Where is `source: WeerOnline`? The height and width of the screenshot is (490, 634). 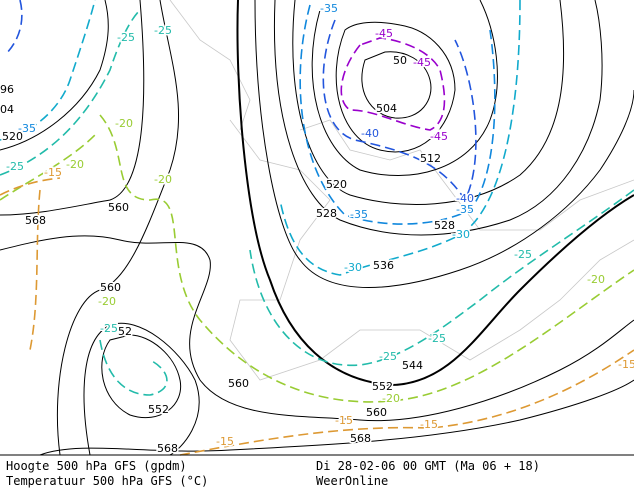 source: WeerOnline is located at coordinates (352, 481).